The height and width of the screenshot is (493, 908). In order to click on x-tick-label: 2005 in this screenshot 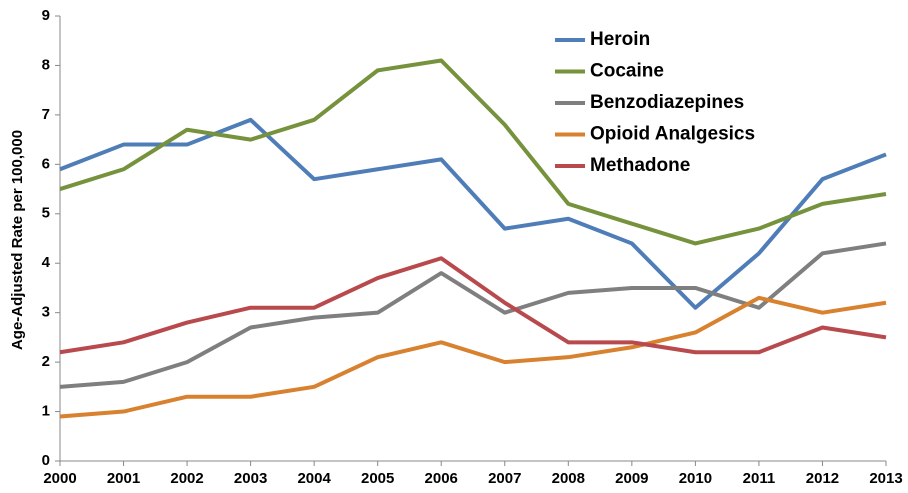, I will do `click(377, 478)`.